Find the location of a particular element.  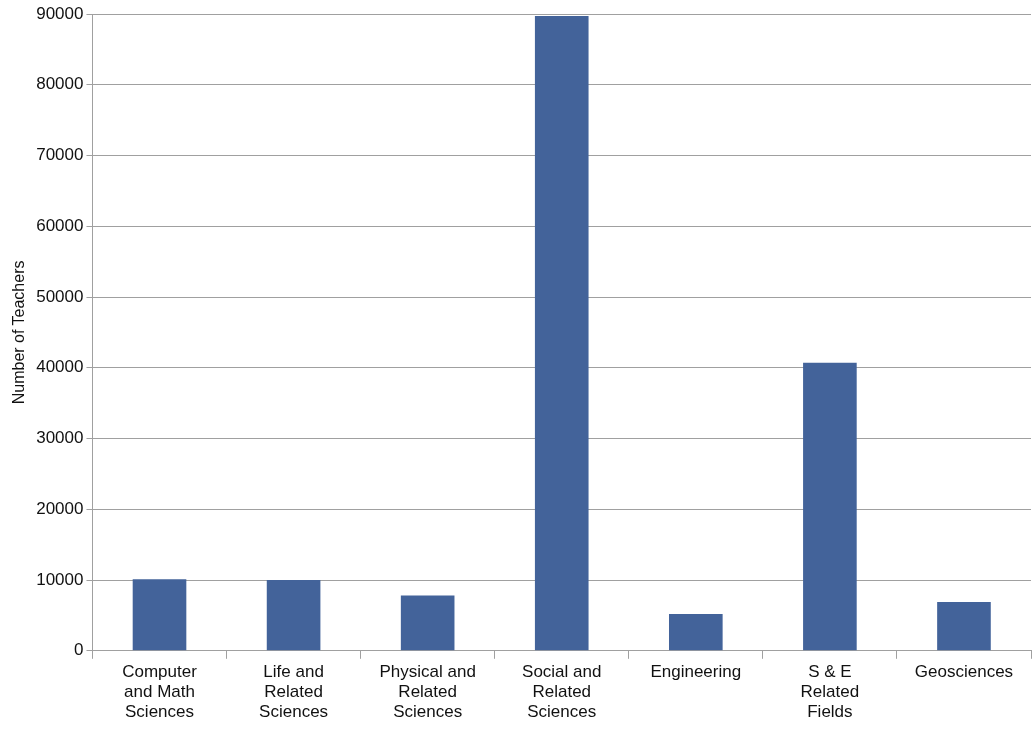

x-tick-label: Physical and Related Sciences is located at coordinates (427, 691).